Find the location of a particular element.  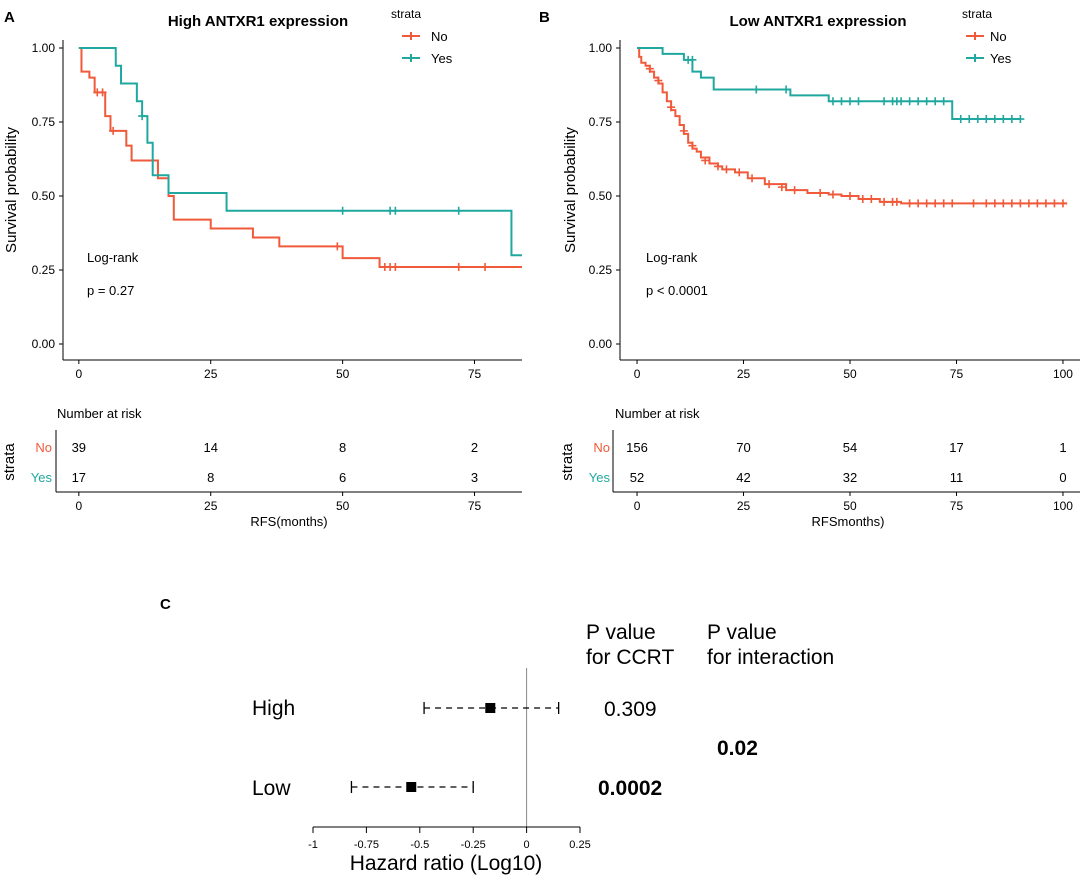

risk-row-label-no: No is located at coordinates (601, 447).